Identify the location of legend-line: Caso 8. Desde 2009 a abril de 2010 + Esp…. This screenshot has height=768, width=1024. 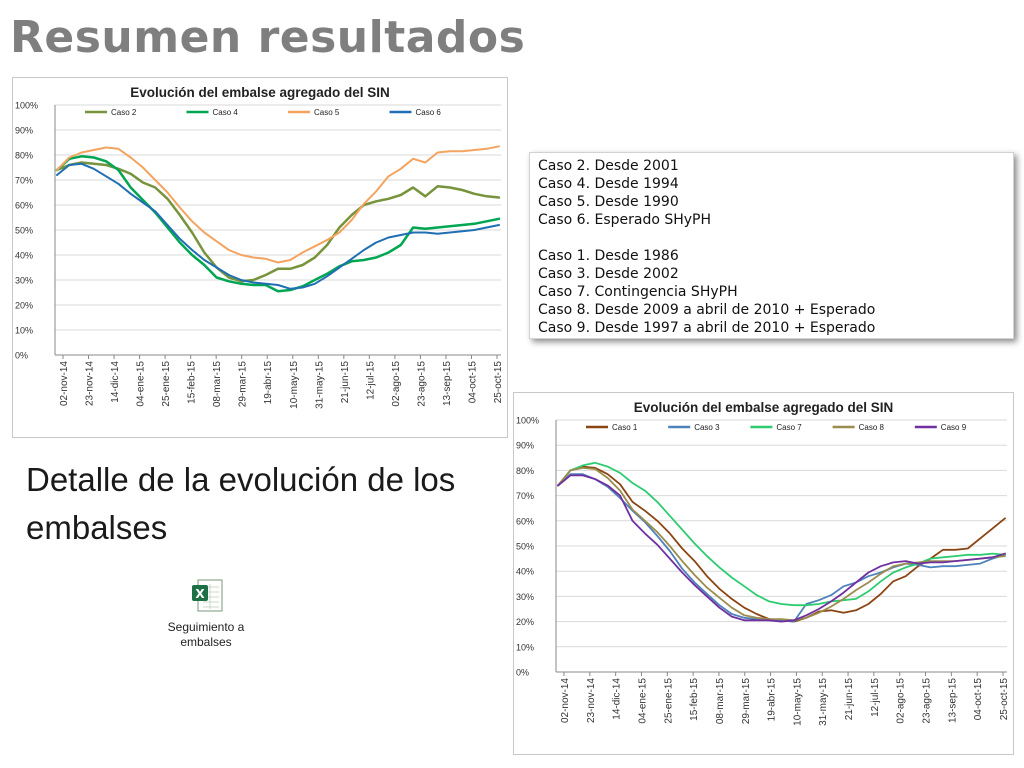
(707, 310).